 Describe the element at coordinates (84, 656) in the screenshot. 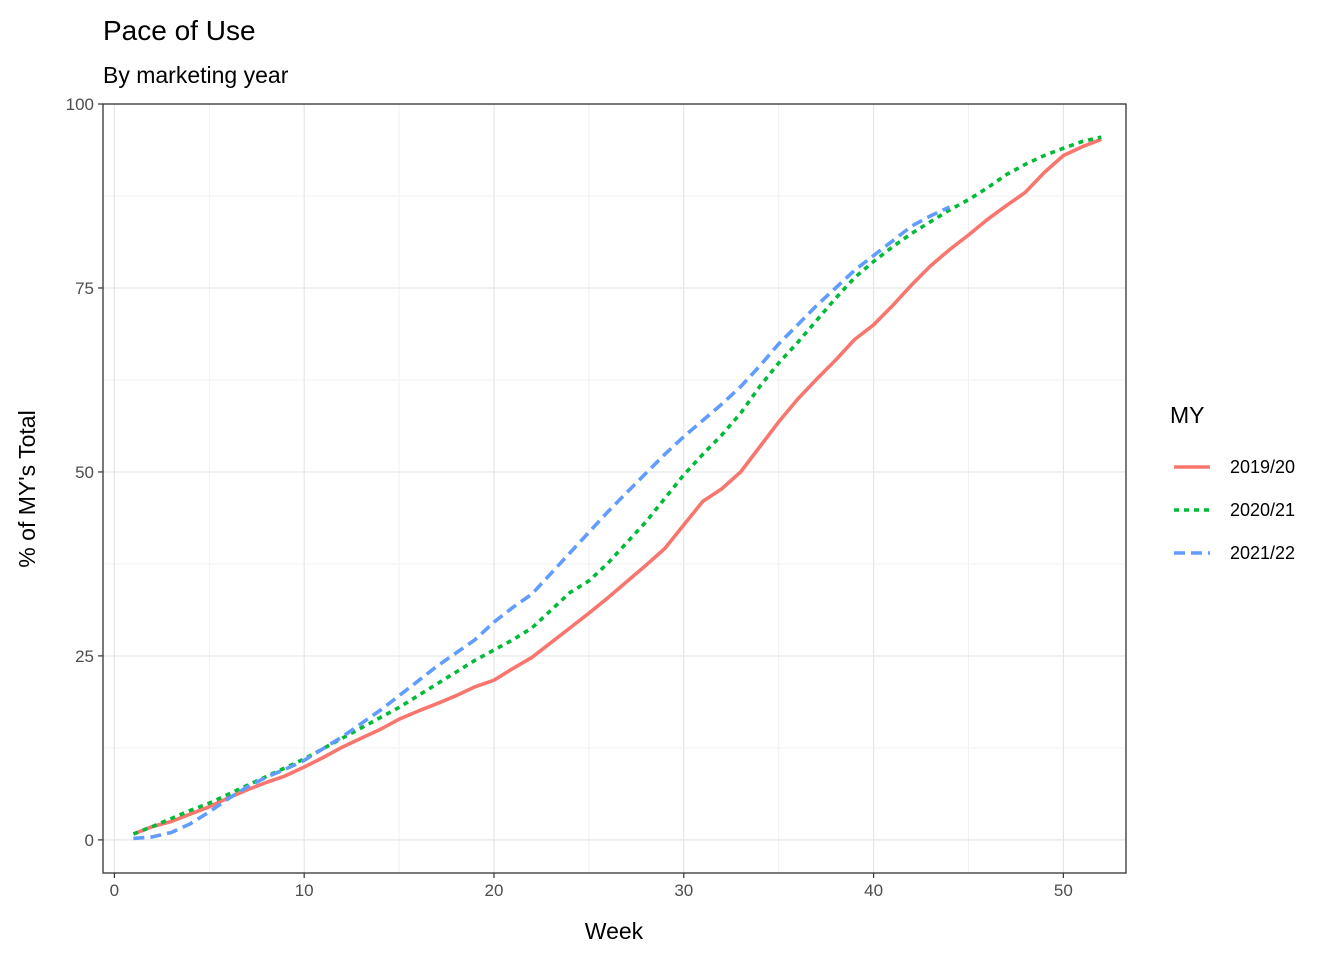

I see `y-tick-label: 25` at that location.